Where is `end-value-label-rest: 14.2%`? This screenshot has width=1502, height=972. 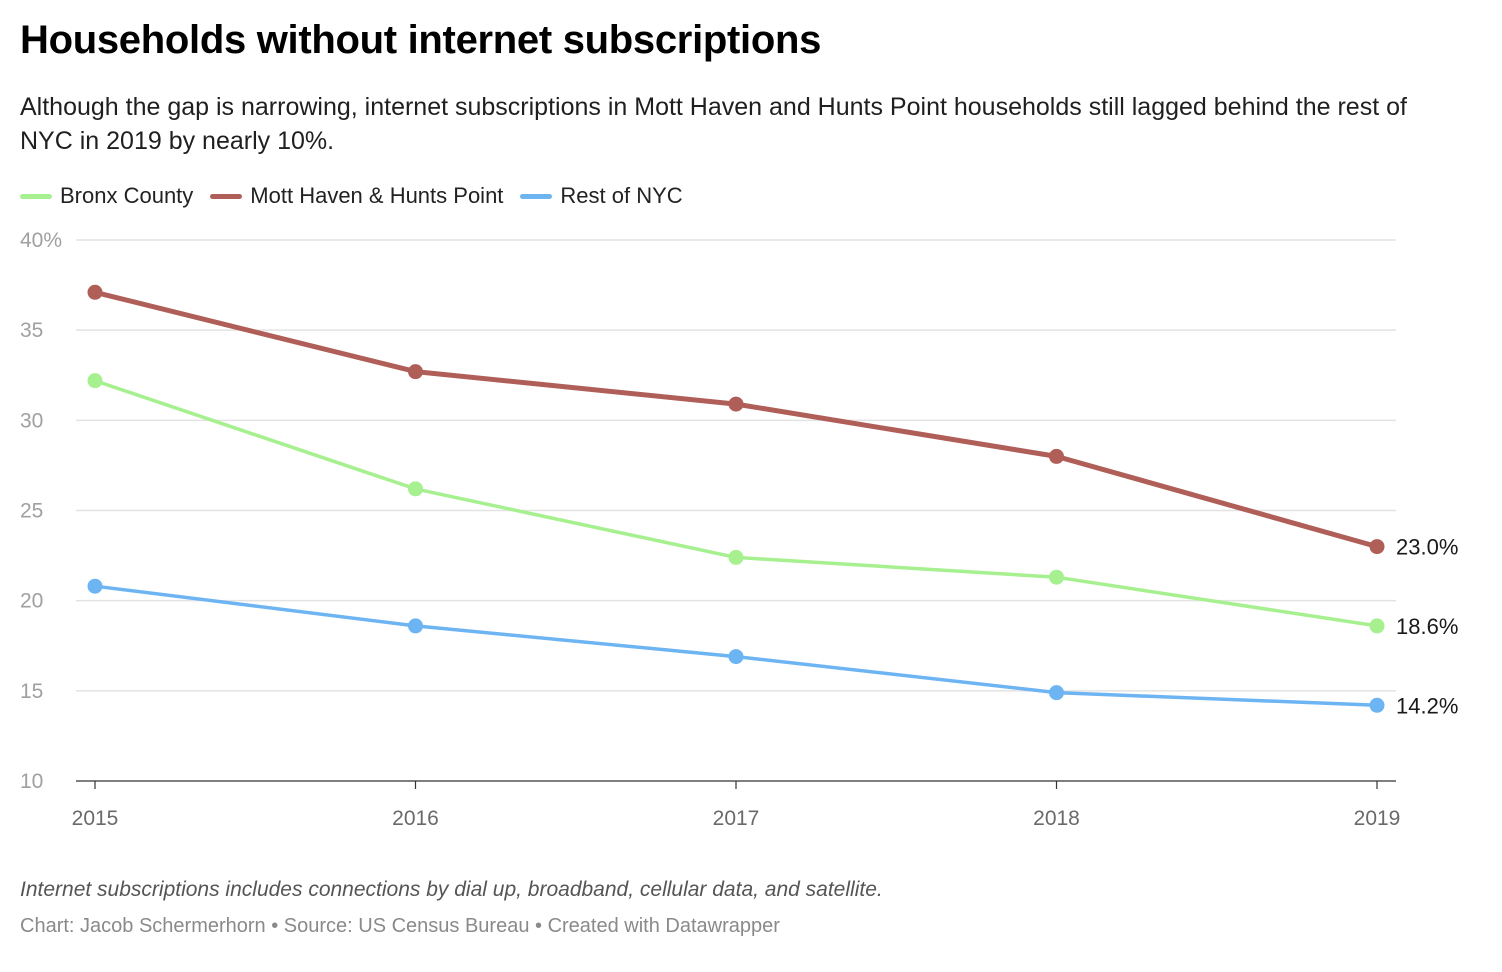
end-value-label-rest: 14.2% is located at coordinates (1427, 705).